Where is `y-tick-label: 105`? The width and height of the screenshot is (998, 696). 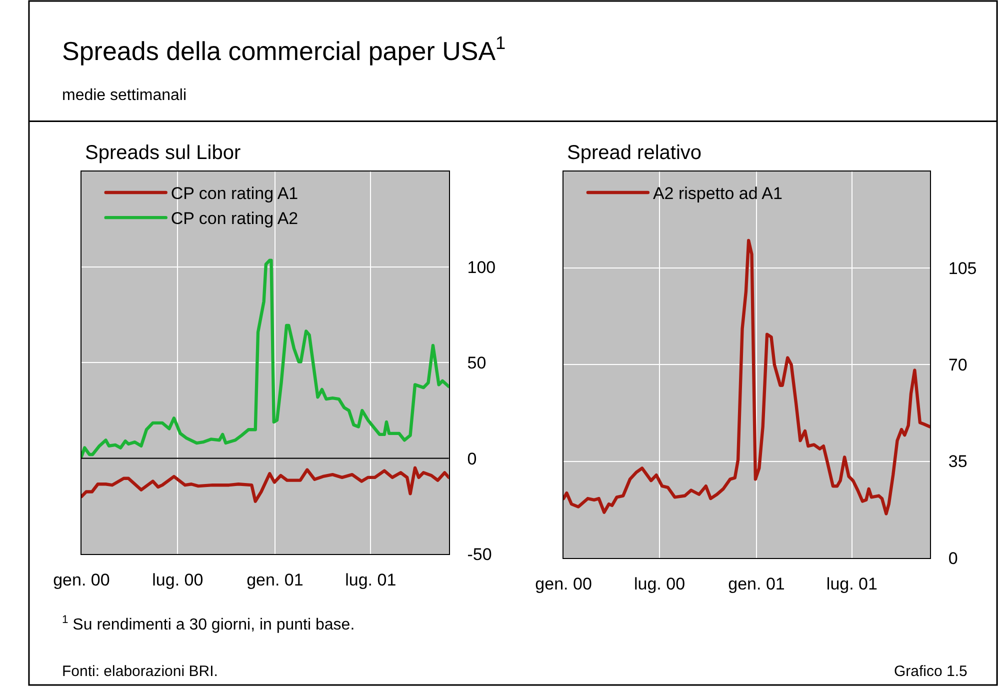 y-tick-label: 105 is located at coordinates (962, 268).